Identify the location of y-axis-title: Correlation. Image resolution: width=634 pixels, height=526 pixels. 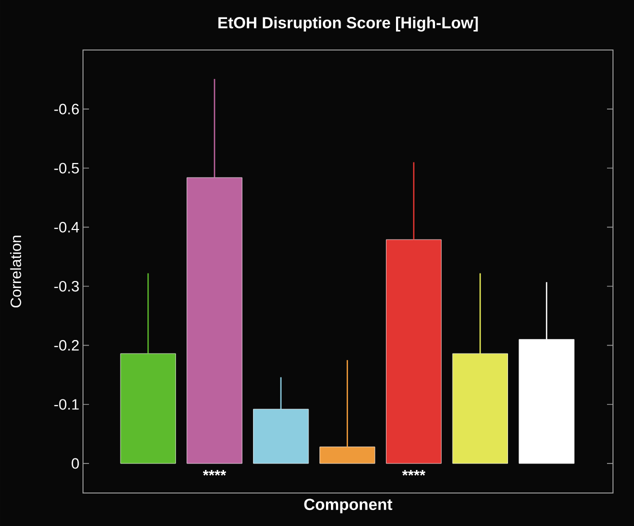
(16, 272).